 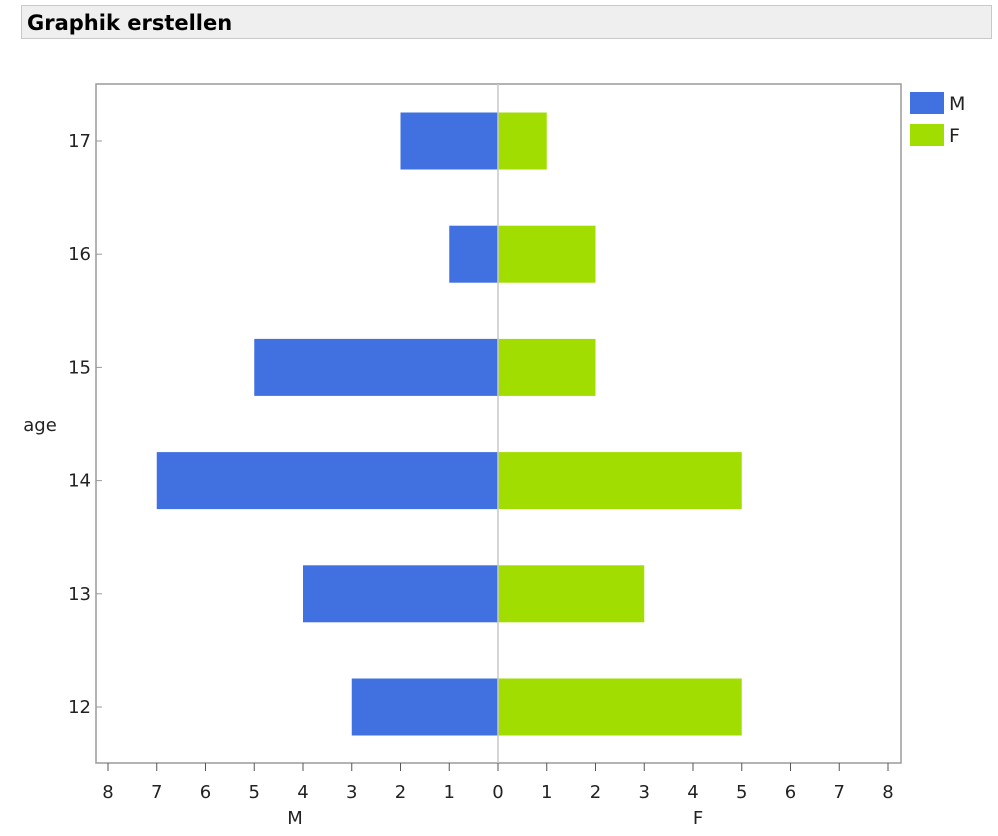 What do you see at coordinates (79, 141) in the screenshot?
I see `y-tick-label: 17` at bounding box center [79, 141].